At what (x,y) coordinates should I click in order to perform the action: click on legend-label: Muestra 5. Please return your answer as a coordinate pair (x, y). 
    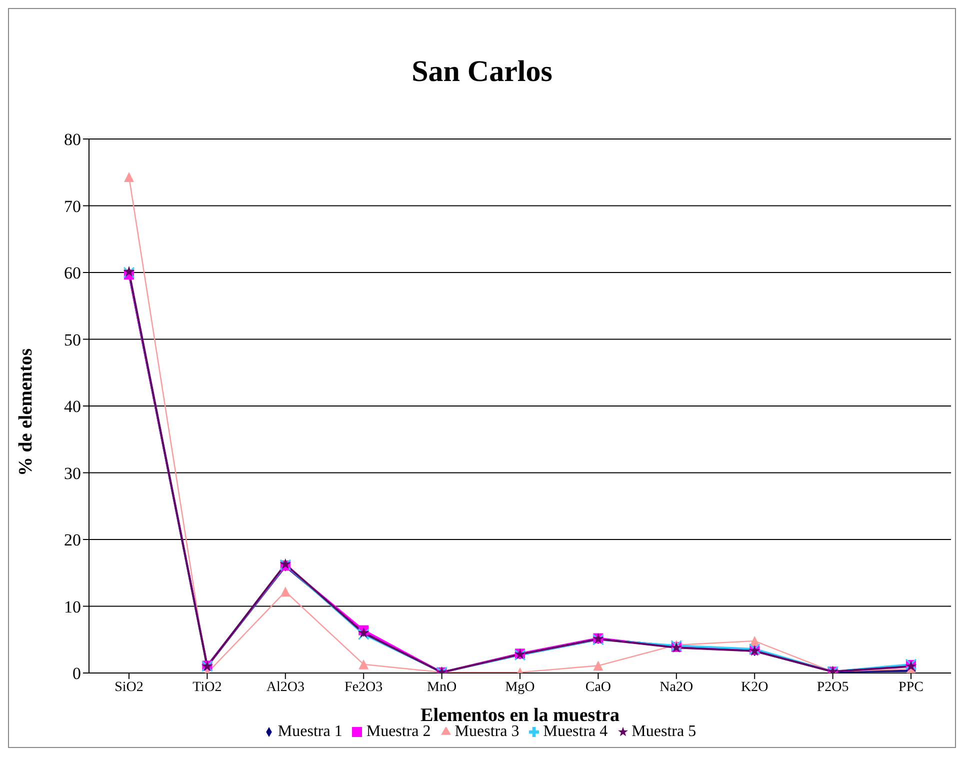
    Looking at the image, I should click on (664, 731).